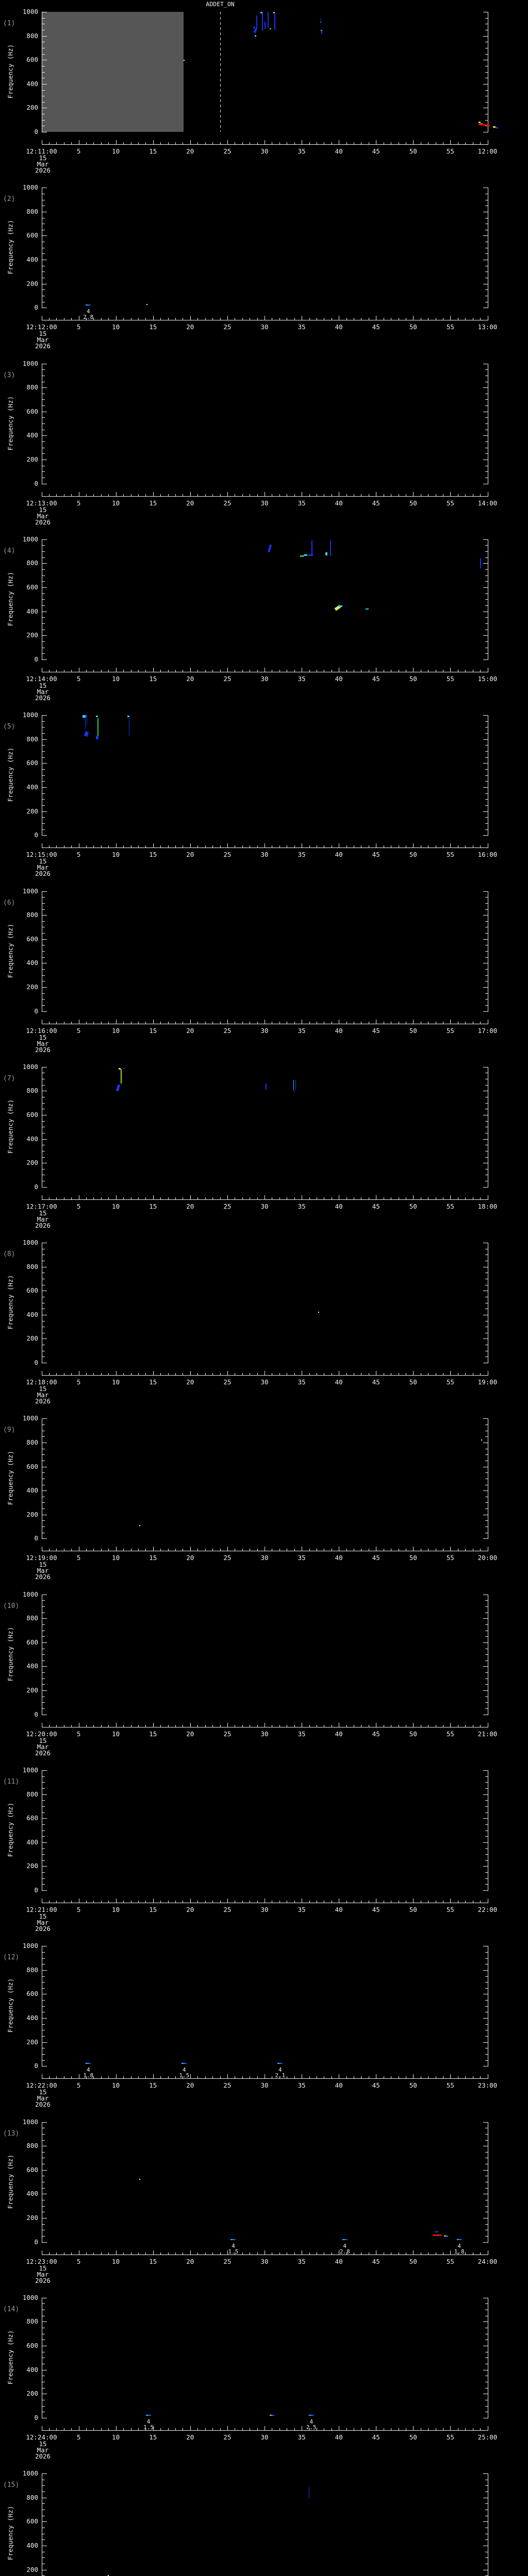 The image size is (528, 2576). What do you see at coordinates (450, 1909) in the screenshot?
I see `minute-tick-label: 55` at bounding box center [450, 1909].